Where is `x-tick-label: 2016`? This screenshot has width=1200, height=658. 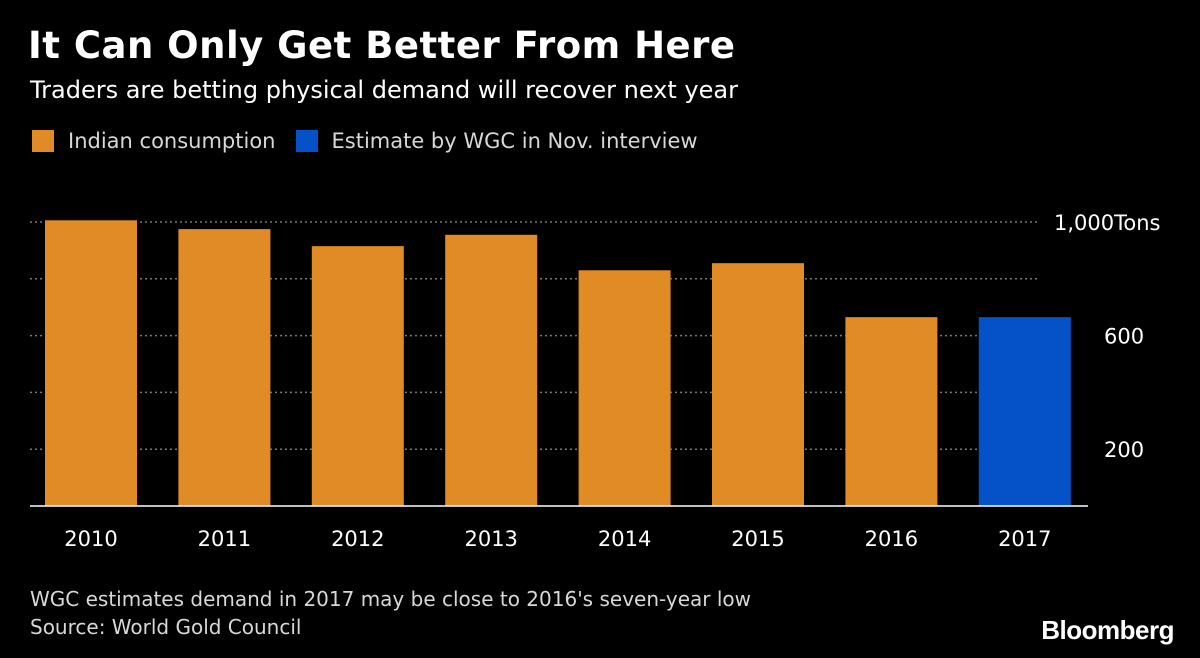 x-tick-label: 2016 is located at coordinates (891, 539).